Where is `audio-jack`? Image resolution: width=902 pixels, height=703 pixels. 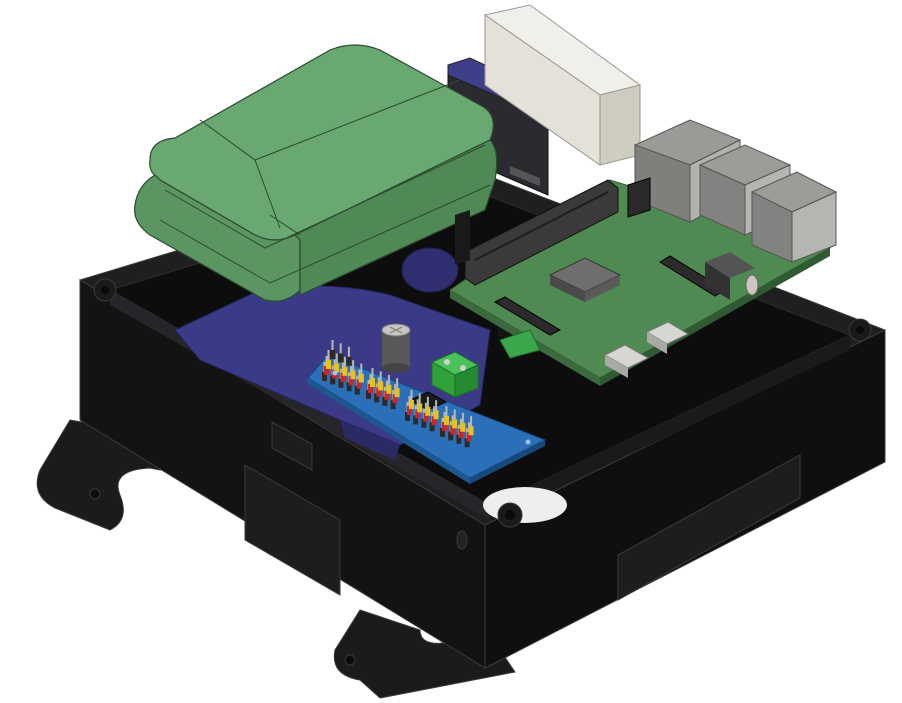
audio-jack is located at coordinates (732, 276).